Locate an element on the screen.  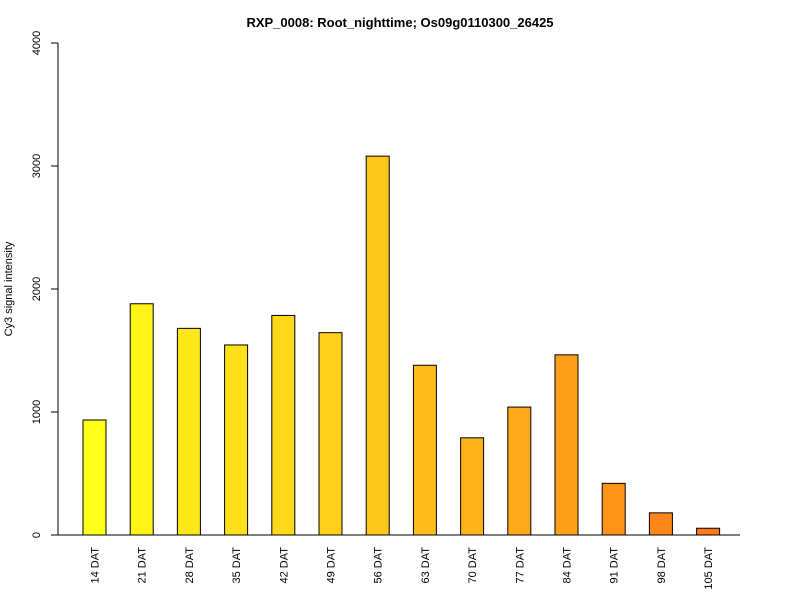
x-tick-label: 21 DAT is located at coordinates (143, 565).